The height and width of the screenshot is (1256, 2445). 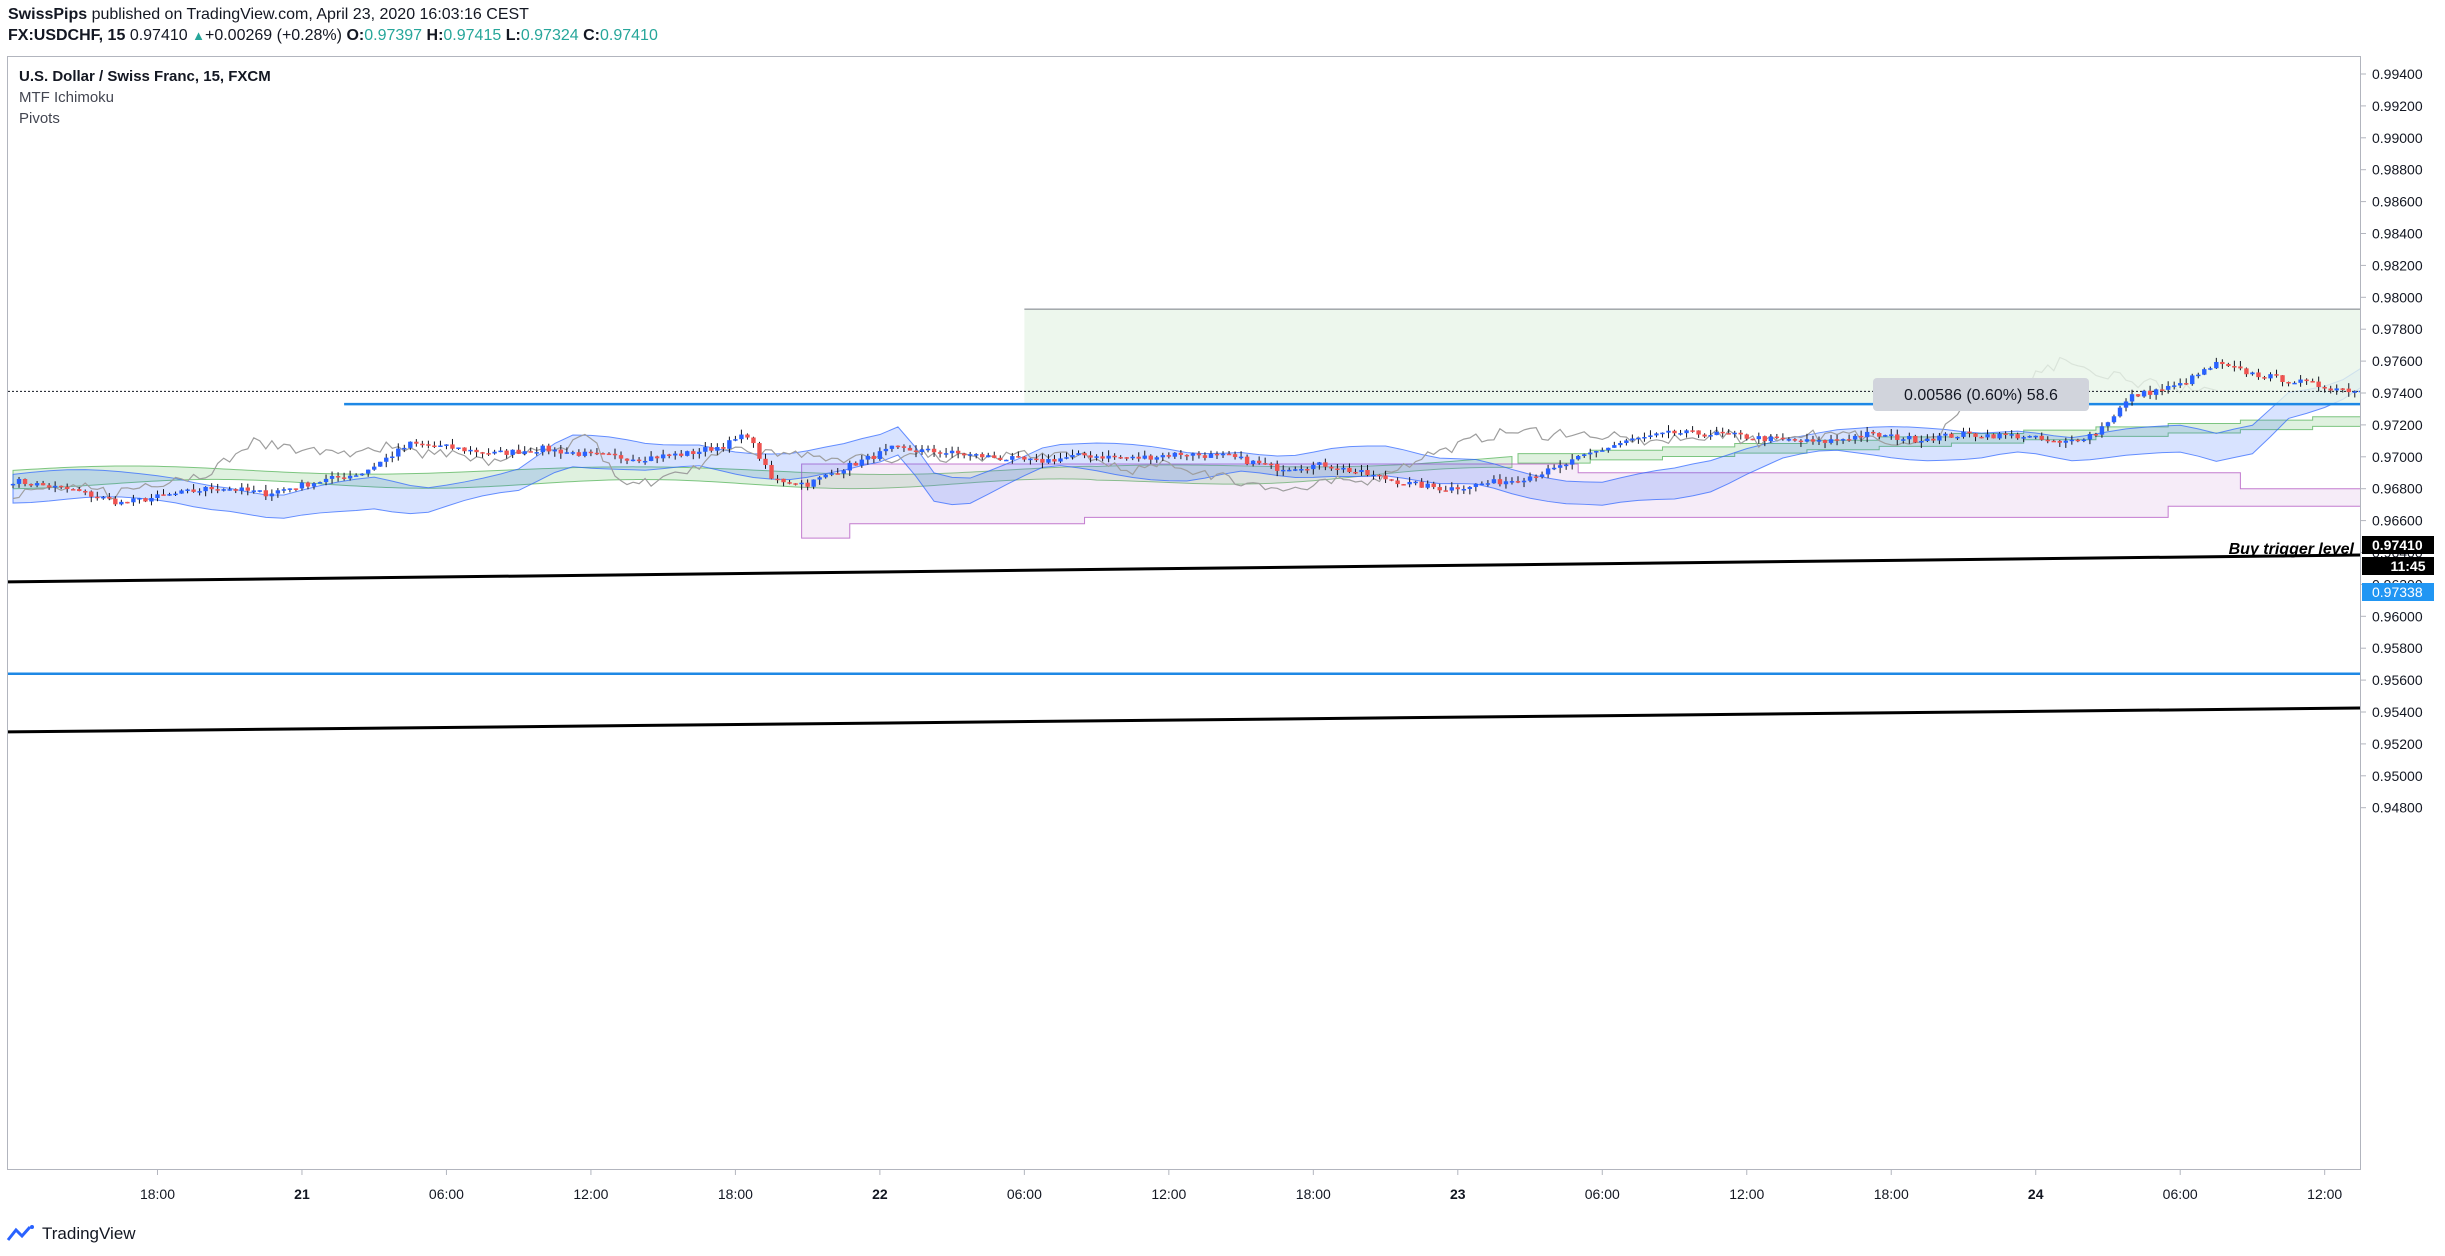 I want to click on time-tick-label: 24, so click(x=2036, y=1194).